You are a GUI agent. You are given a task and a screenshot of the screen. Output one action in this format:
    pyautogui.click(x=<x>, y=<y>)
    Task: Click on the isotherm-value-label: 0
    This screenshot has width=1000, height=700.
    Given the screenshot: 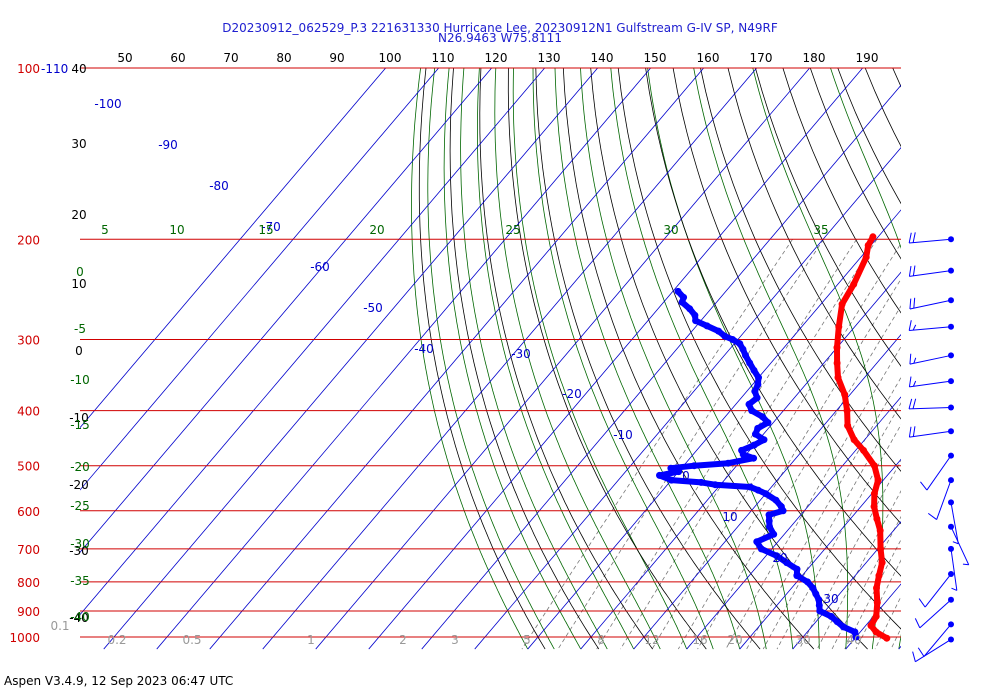 What is the action you would take?
    pyautogui.click(x=686, y=476)
    